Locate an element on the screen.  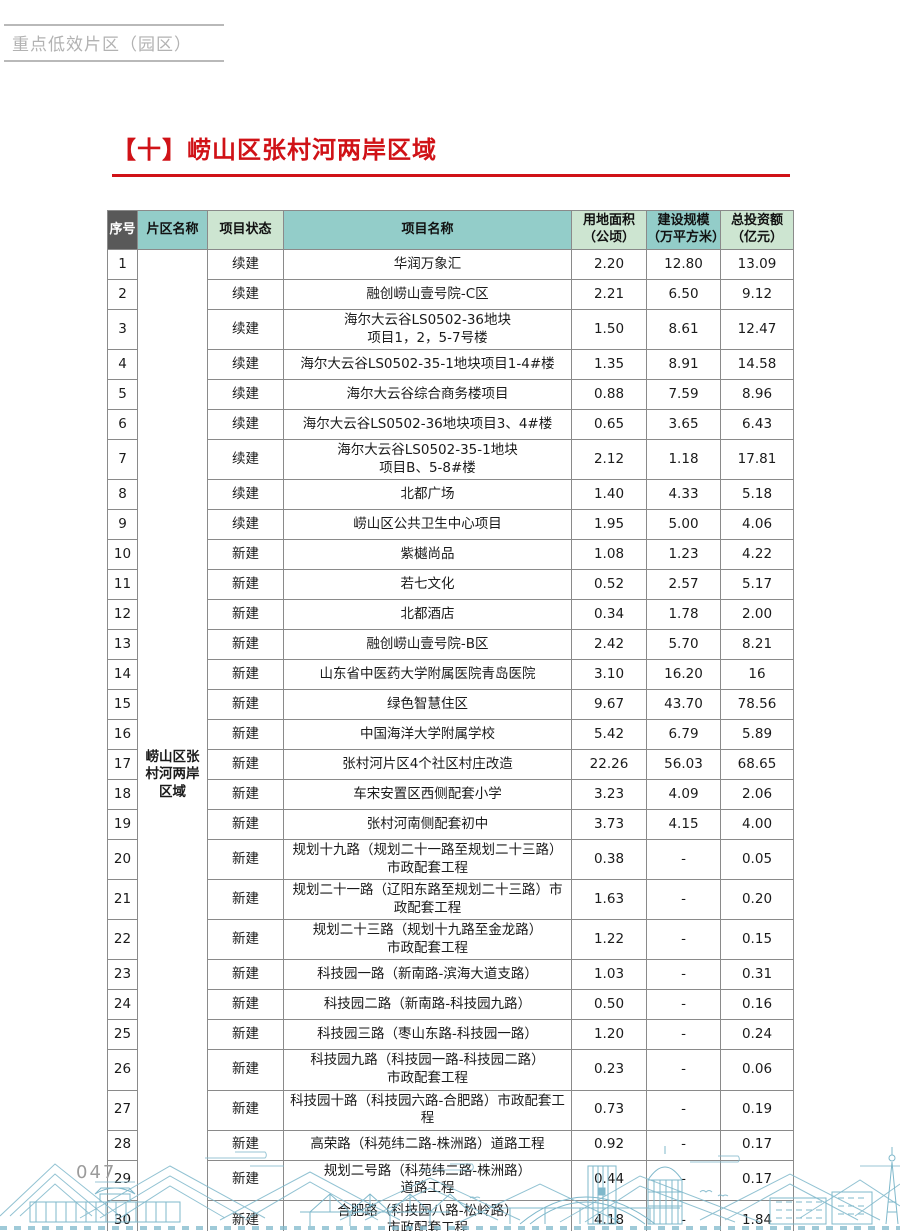
project-name: 融创崂山壹号院-C区 is located at coordinates (427, 294).